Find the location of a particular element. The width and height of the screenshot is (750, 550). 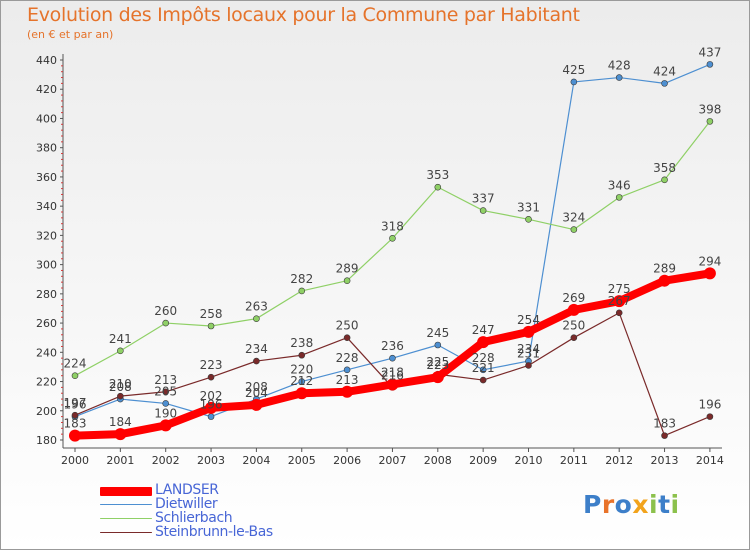

chart-subtitle: (en € et par an) is located at coordinates (70, 34).